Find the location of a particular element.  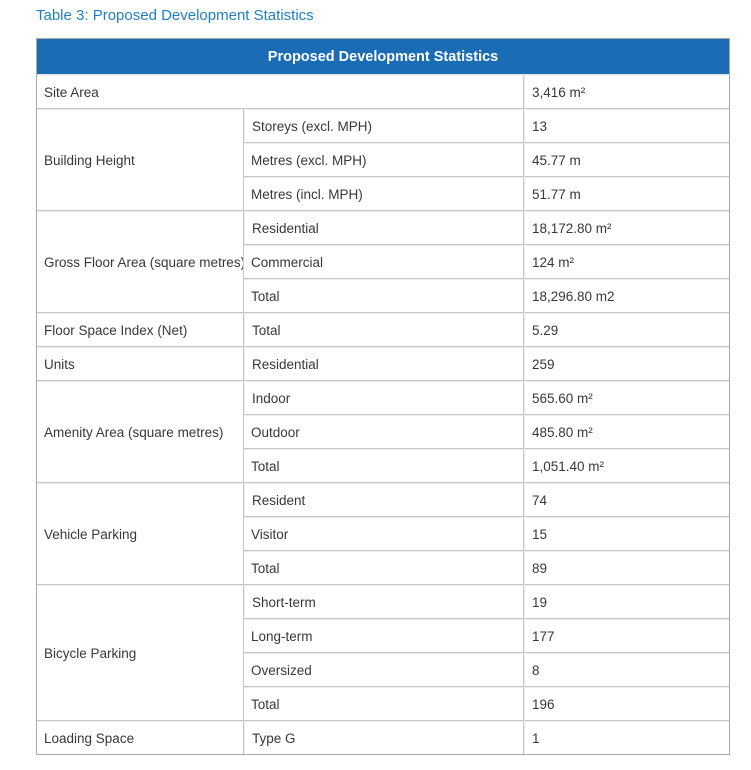

table-row: Total 18,296.80 m2 is located at coordinates (383, 296).